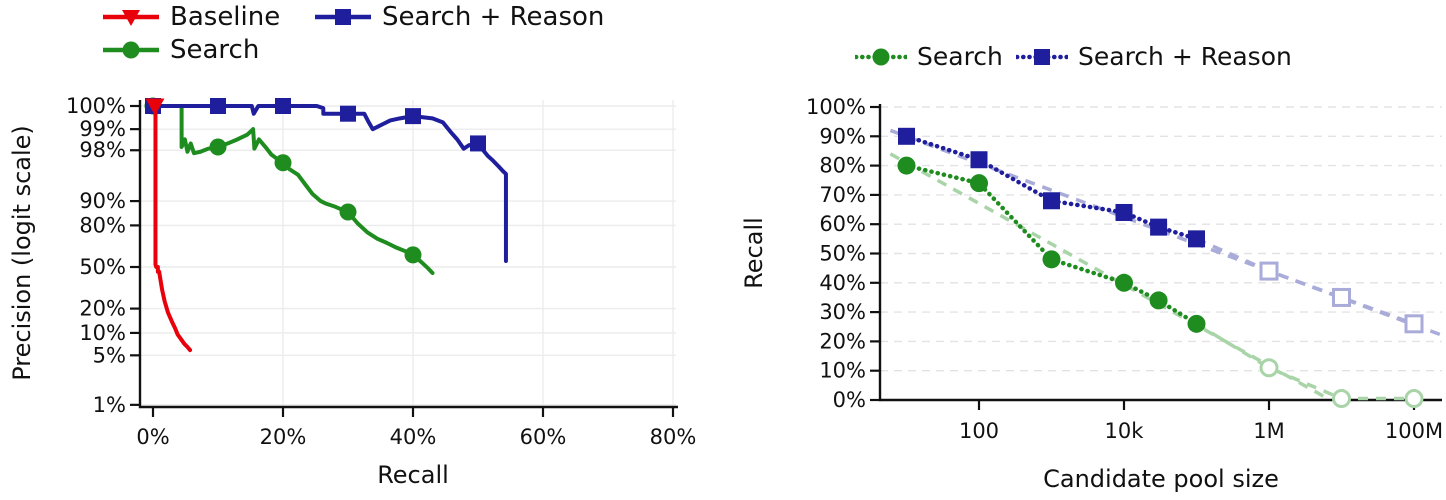  Describe the element at coordinates (413, 475) in the screenshot. I see `x-axis-label: Recall` at that location.